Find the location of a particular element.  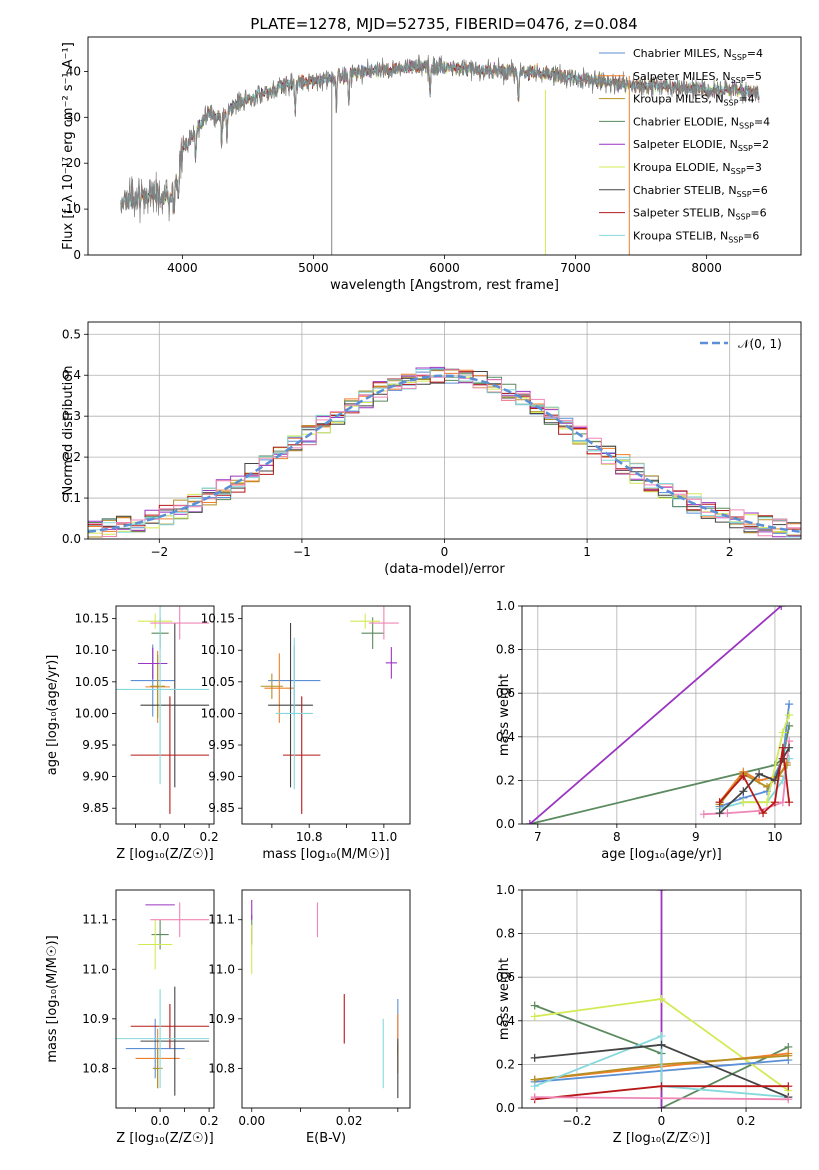

errorbar-c6 is located at coordinates (290, 705).